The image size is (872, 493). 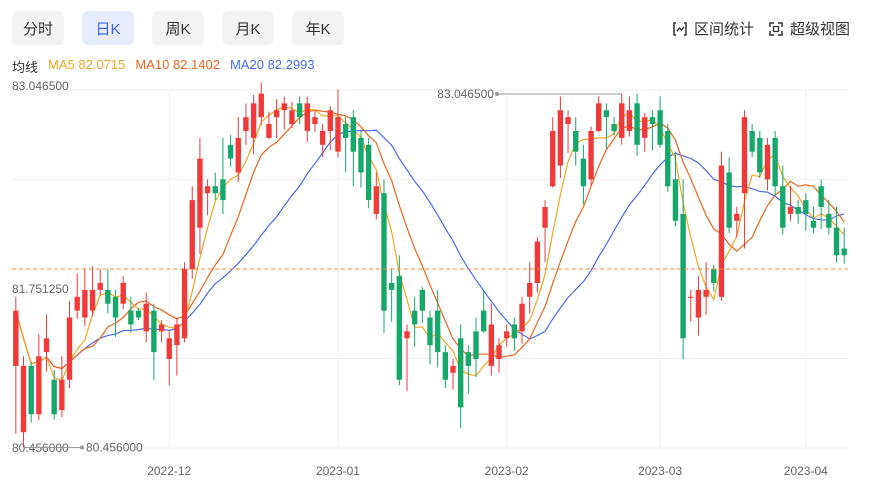 I want to click on tab-weekly-k: 周K, so click(x=178, y=28).